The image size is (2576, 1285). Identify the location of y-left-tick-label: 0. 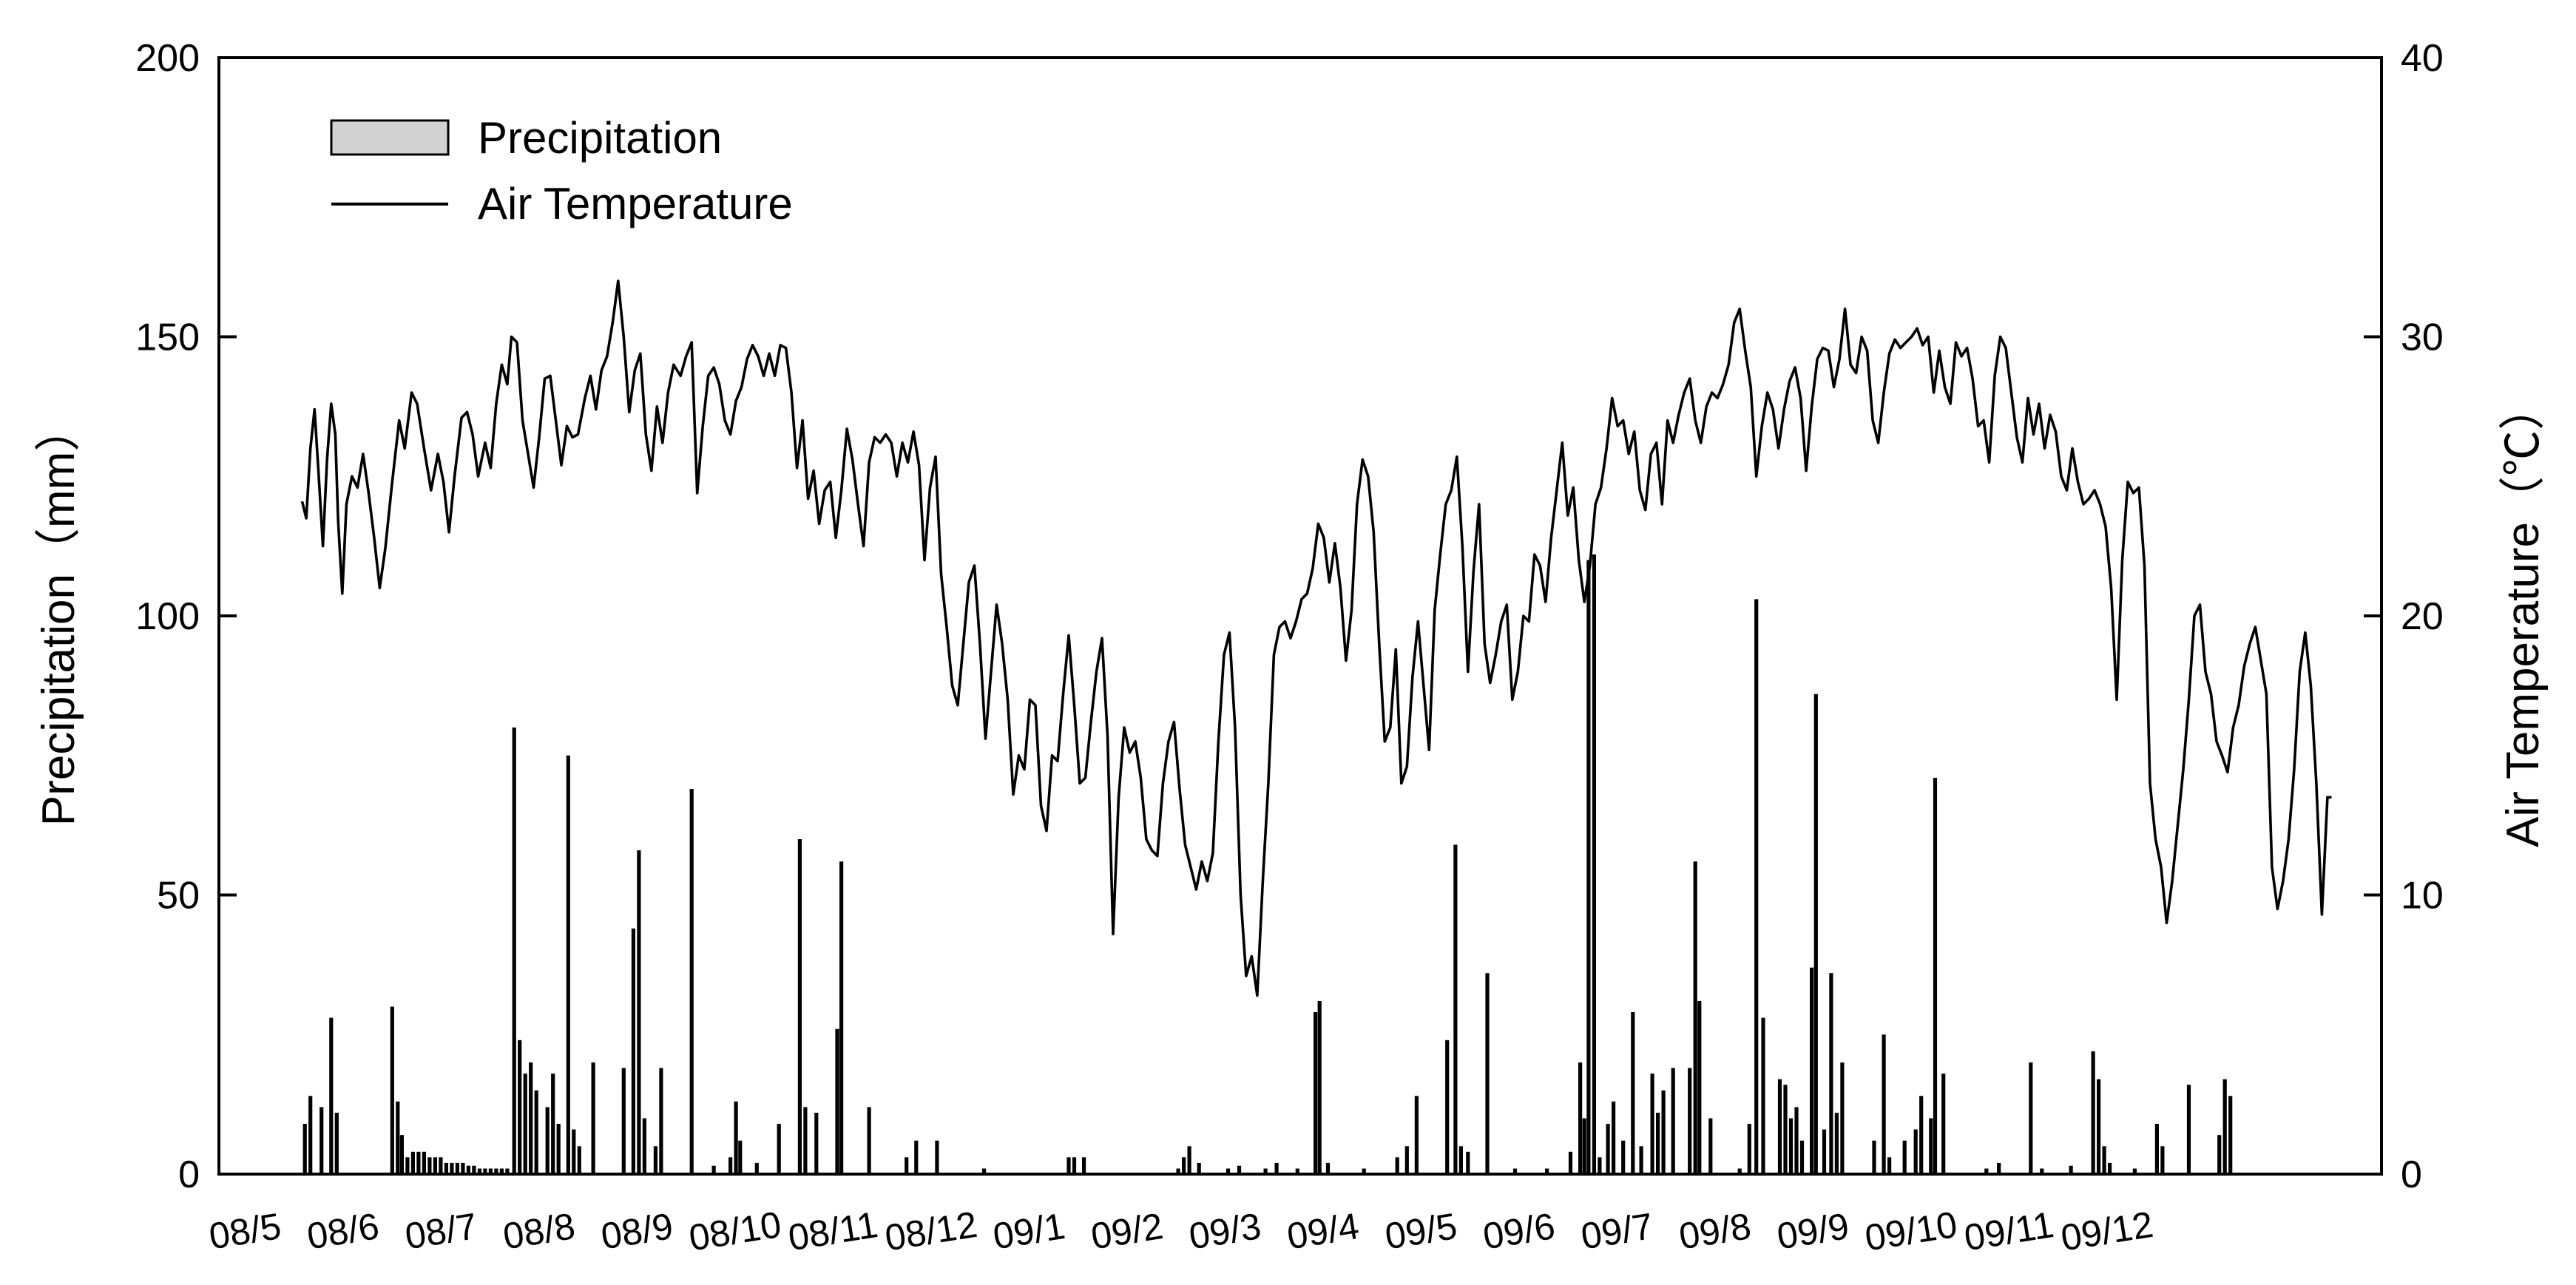
(189, 1174).